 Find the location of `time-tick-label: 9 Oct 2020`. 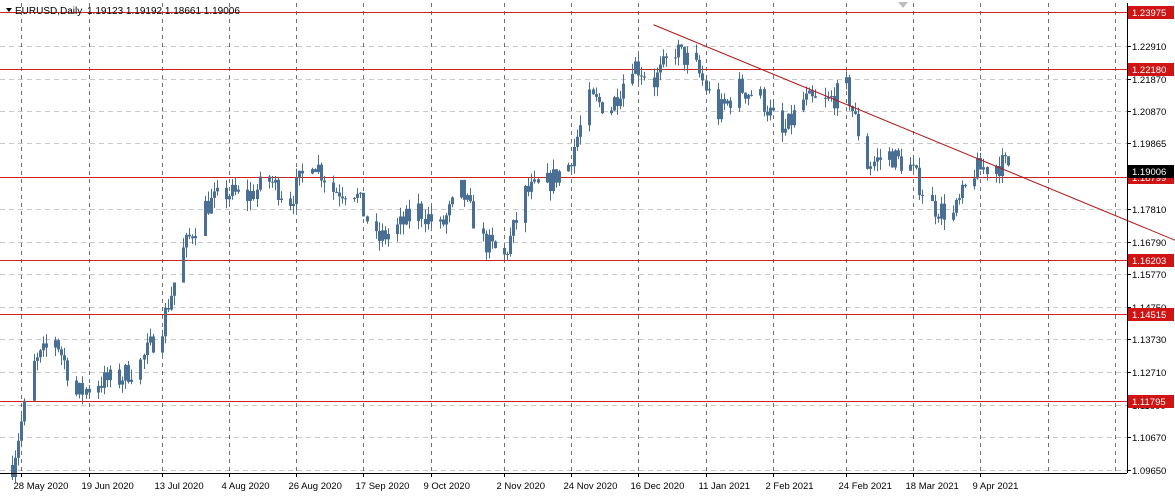

time-tick-label: 9 Oct 2020 is located at coordinates (447, 486).